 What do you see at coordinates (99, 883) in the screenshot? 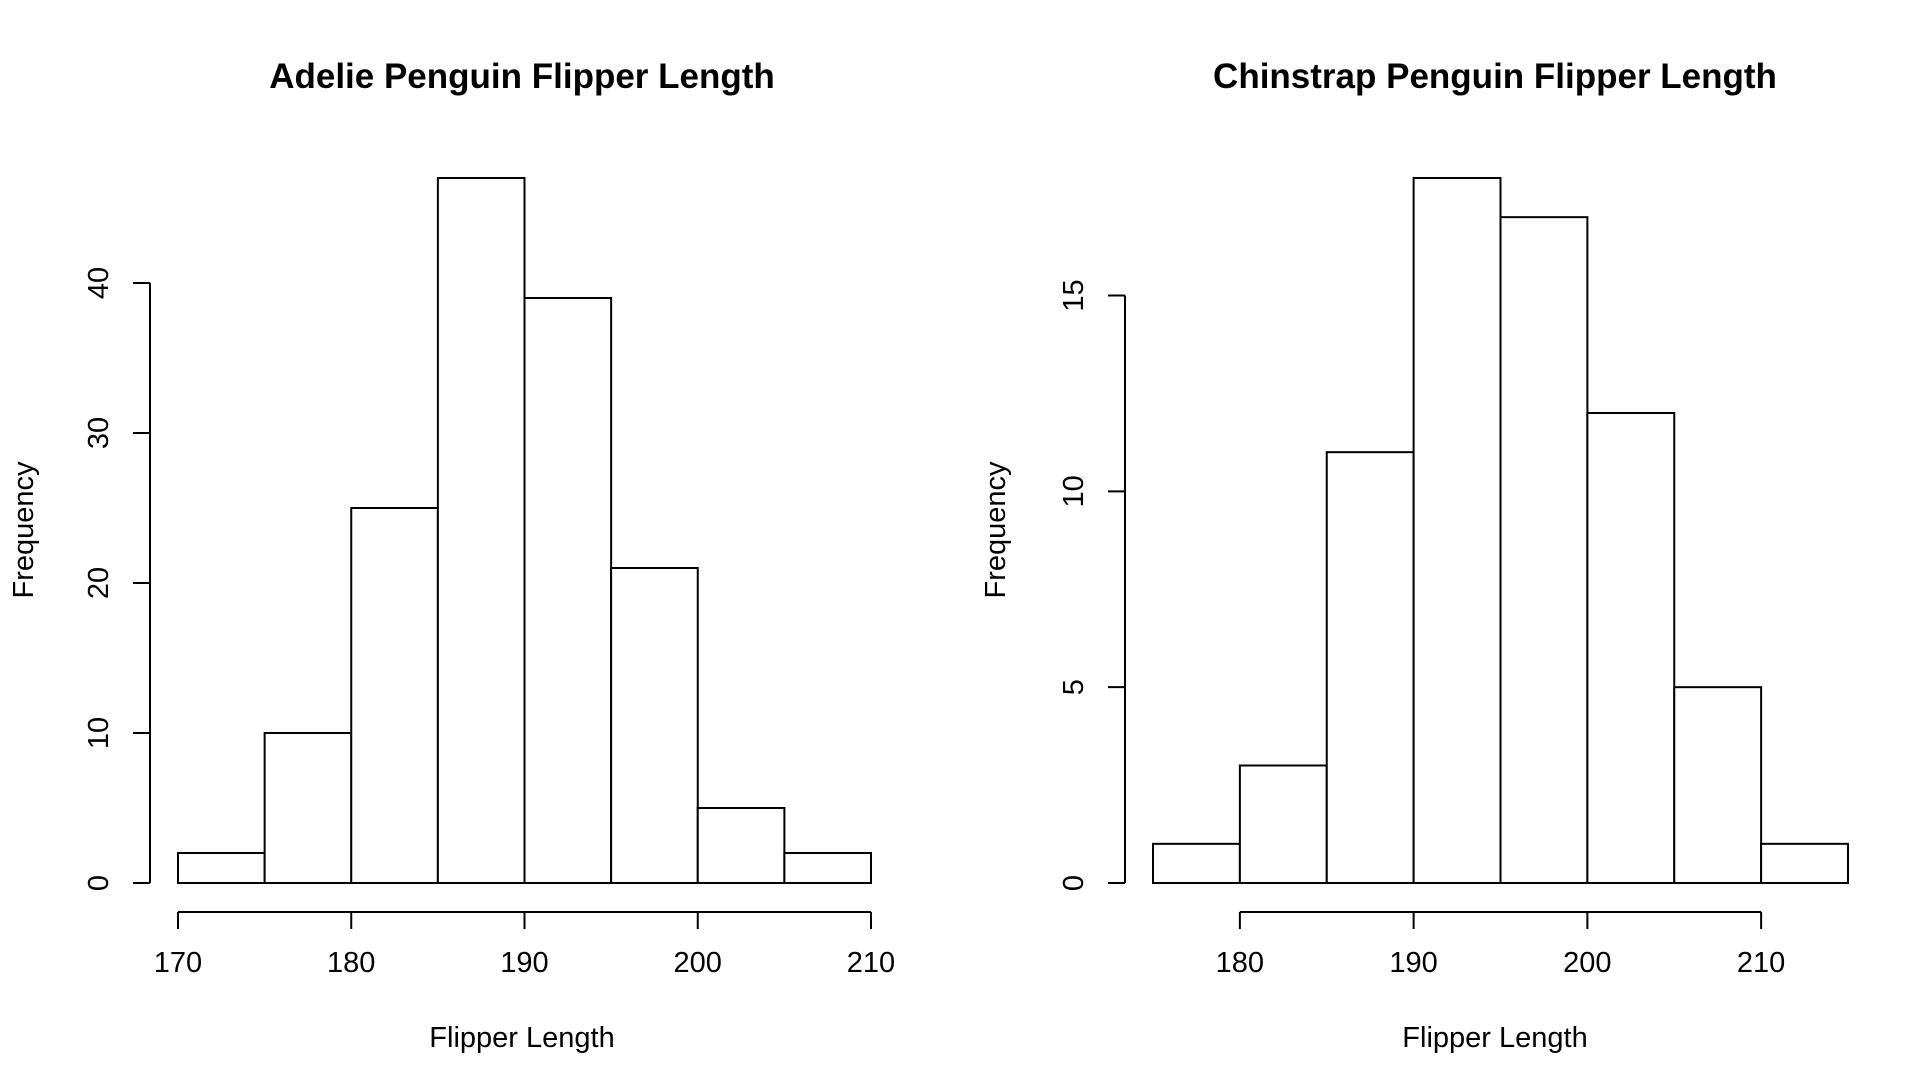
I see `adelie-y-tick-label: 0` at bounding box center [99, 883].